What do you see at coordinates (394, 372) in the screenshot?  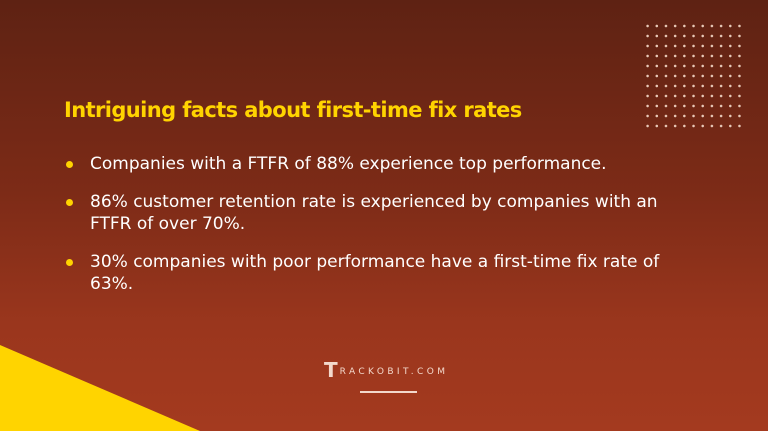 I see `logo-text: RACKOBIT.COM` at bounding box center [394, 372].